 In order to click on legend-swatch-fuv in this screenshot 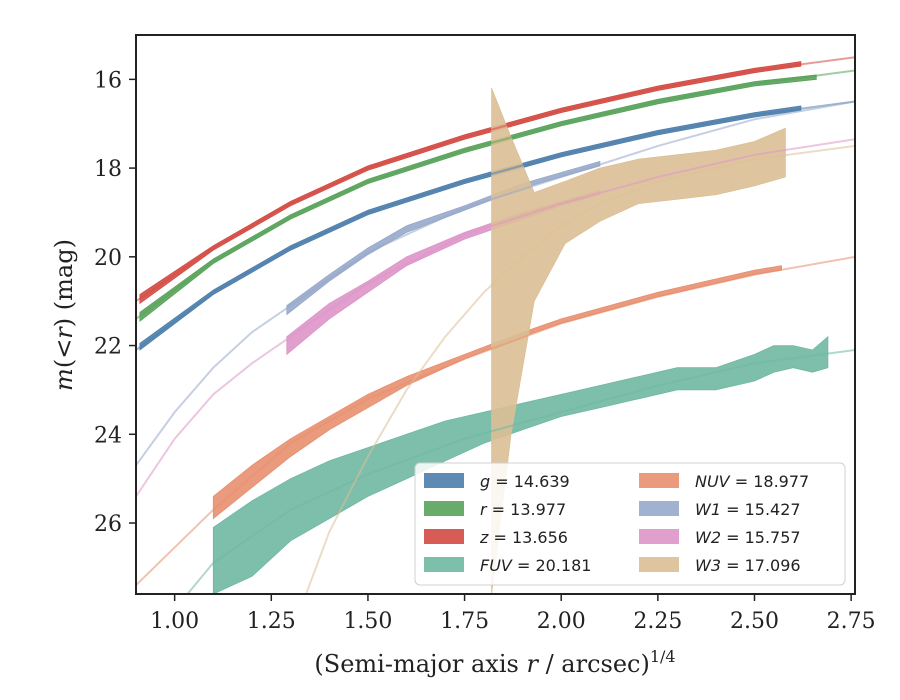, I will do `click(444, 564)`.